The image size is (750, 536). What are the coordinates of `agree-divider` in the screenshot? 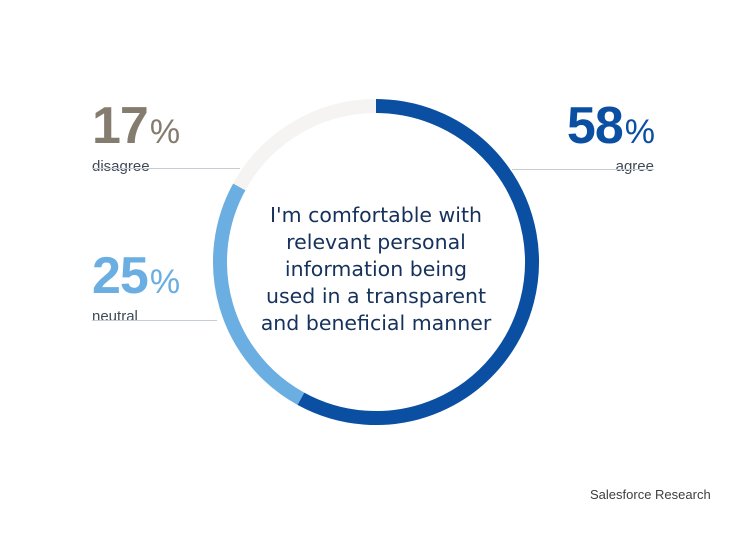 It's located at (583, 169).